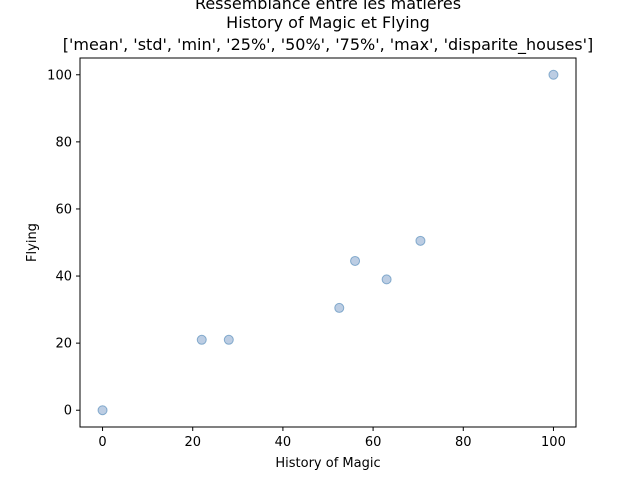 The image size is (640, 480). I want to click on x-tick-label: 100, so click(553, 442).